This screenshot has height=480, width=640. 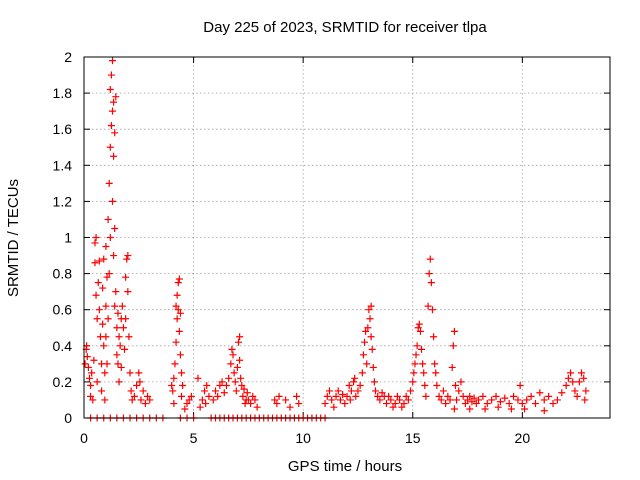 I want to click on x-axis-label: GPS time / hours, so click(x=345, y=466).